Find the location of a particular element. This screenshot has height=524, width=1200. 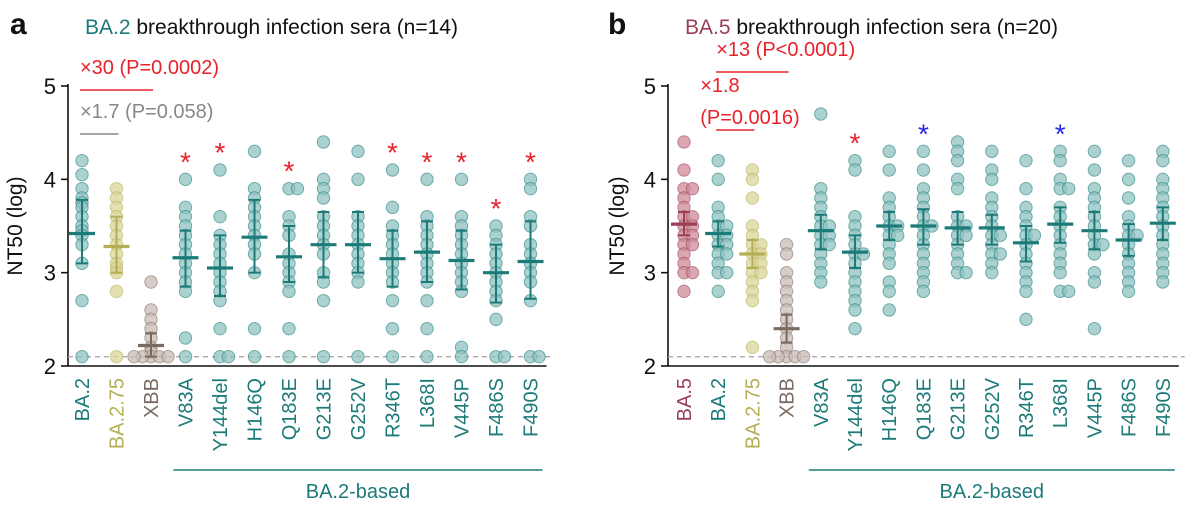

title-variant: BA.5 is located at coordinates (708, 27).